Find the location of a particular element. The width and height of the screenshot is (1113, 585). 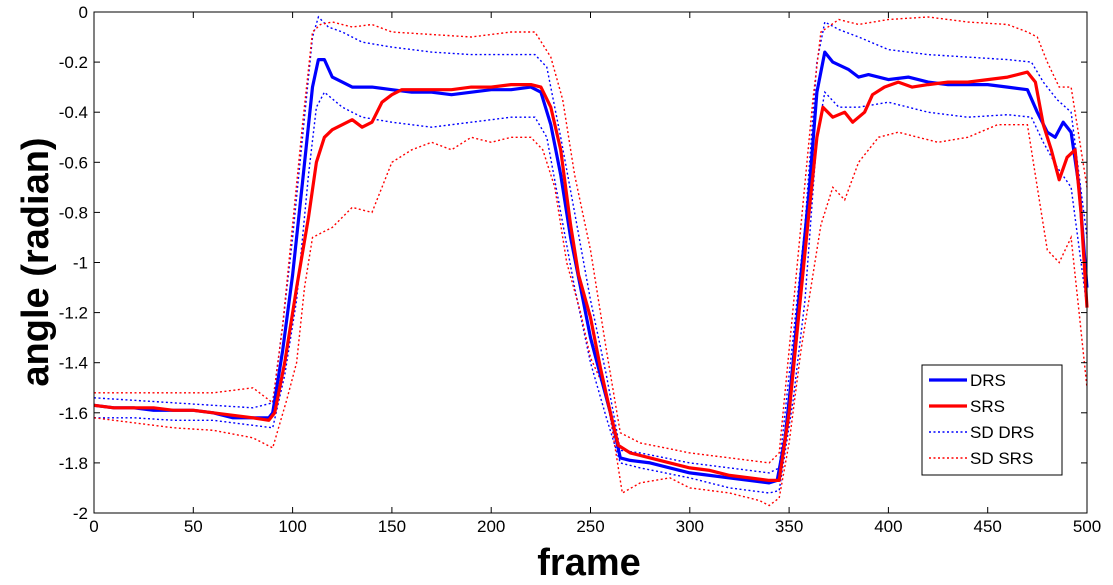

x-axis-title: frame is located at coordinates (589, 563).